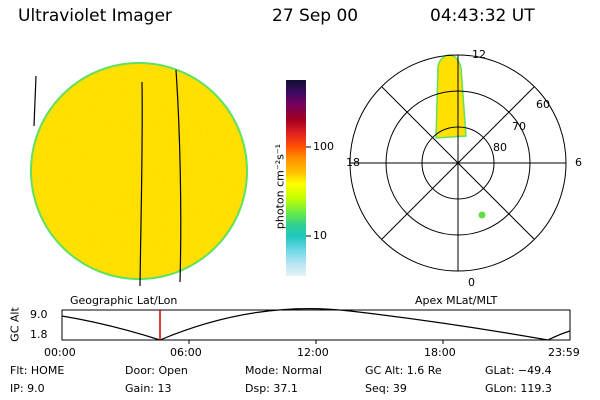  Describe the element at coordinates (519, 126) in the screenshot. I see `lat-label-70: 70` at that location.